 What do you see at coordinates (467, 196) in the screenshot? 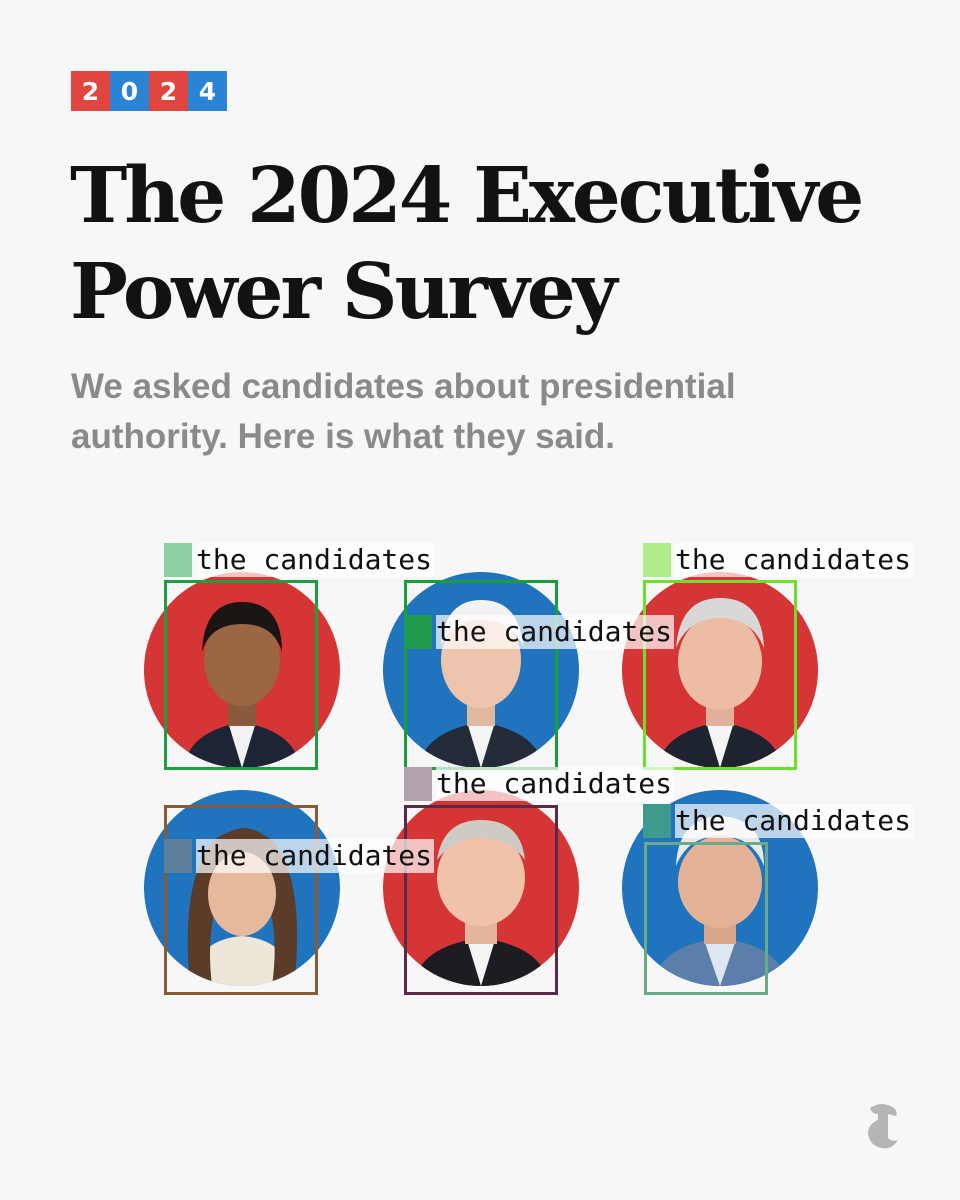
I see `title-line: The 2024 Executive` at bounding box center [467, 196].